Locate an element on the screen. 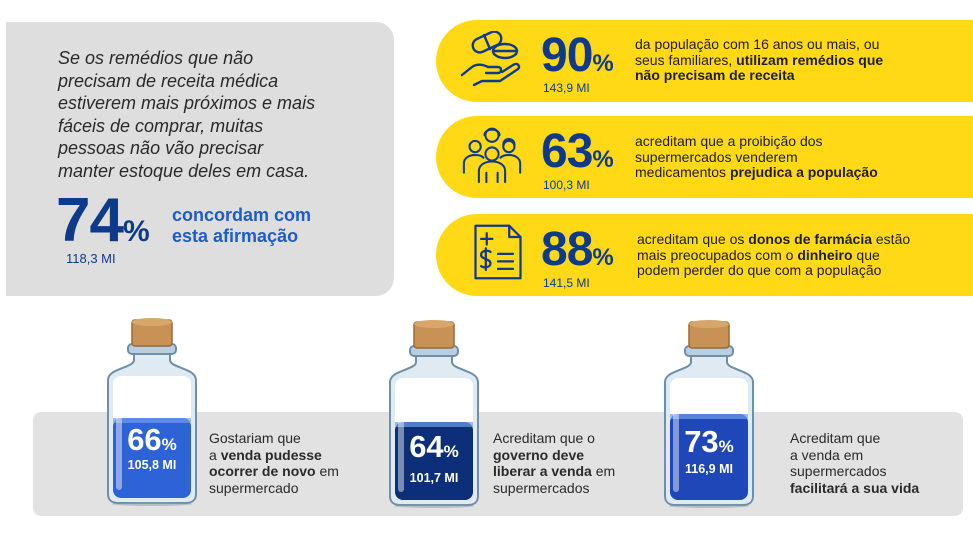 The width and height of the screenshot is (973, 540). bottle-percent: 73% is located at coordinates (709, 444).